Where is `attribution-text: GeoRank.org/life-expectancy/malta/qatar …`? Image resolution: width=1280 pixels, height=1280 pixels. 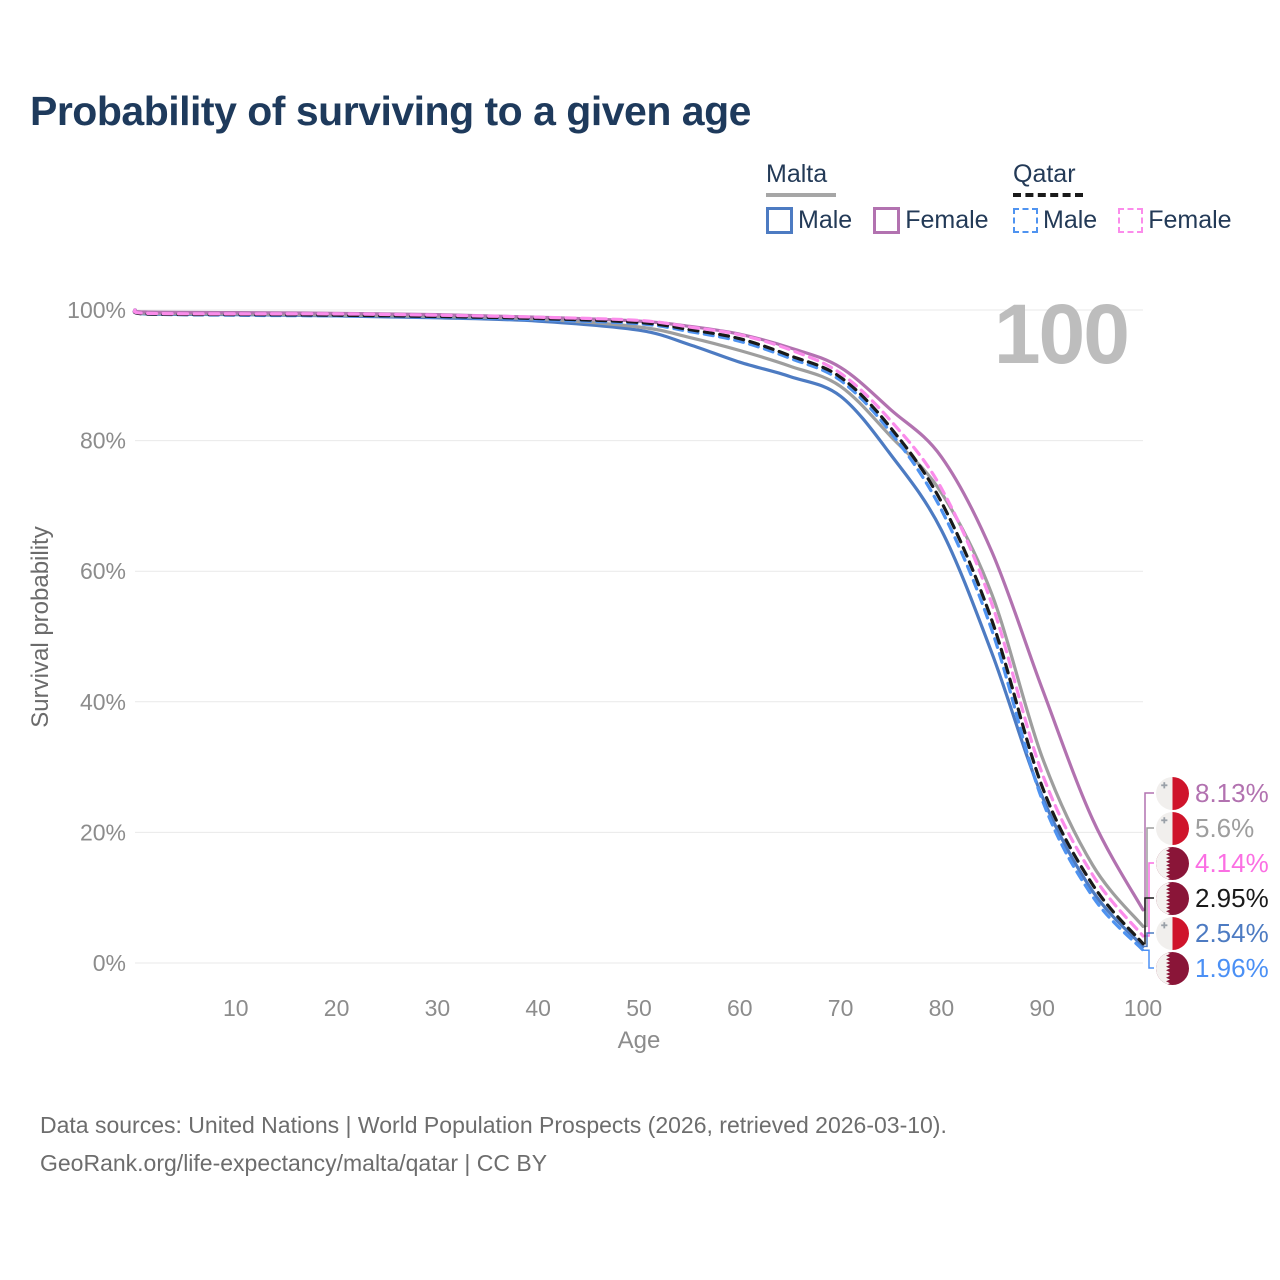 attribution-text: GeoRank.org/life-expectancy/malta/qatar … is located at coordinates (294, 1163).